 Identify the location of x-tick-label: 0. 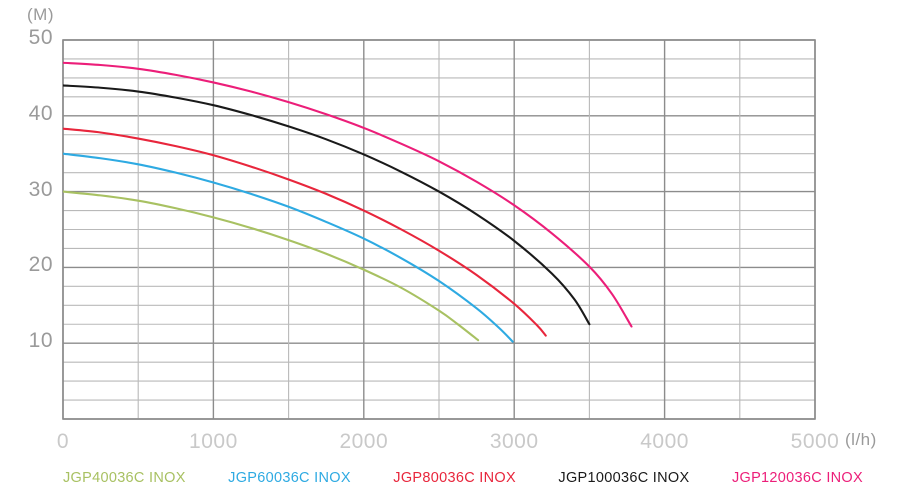
(63, 441).